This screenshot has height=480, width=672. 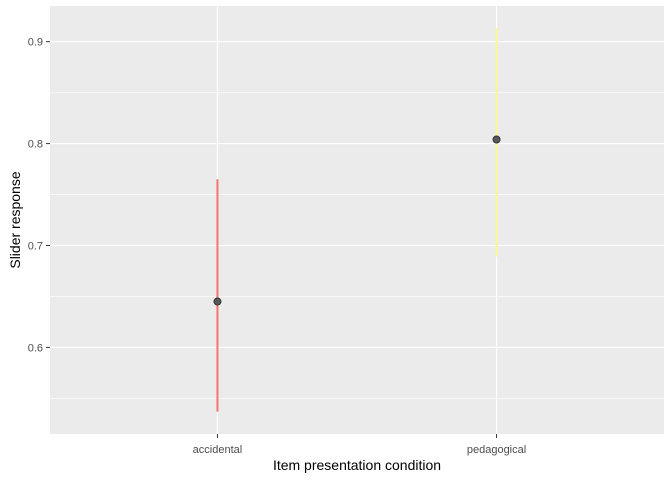 What do you see at coordinates (39, 195) in the screenshot?
I see `y-axis-ticks: 0.6 0.7 0.8 0.9` at bounding box center [39, 195].